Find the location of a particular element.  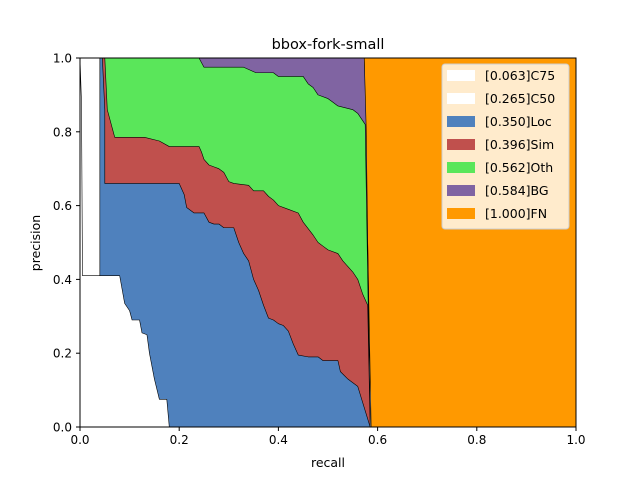

legend-label: [0.584]BG is located at coordinates (517, 190).